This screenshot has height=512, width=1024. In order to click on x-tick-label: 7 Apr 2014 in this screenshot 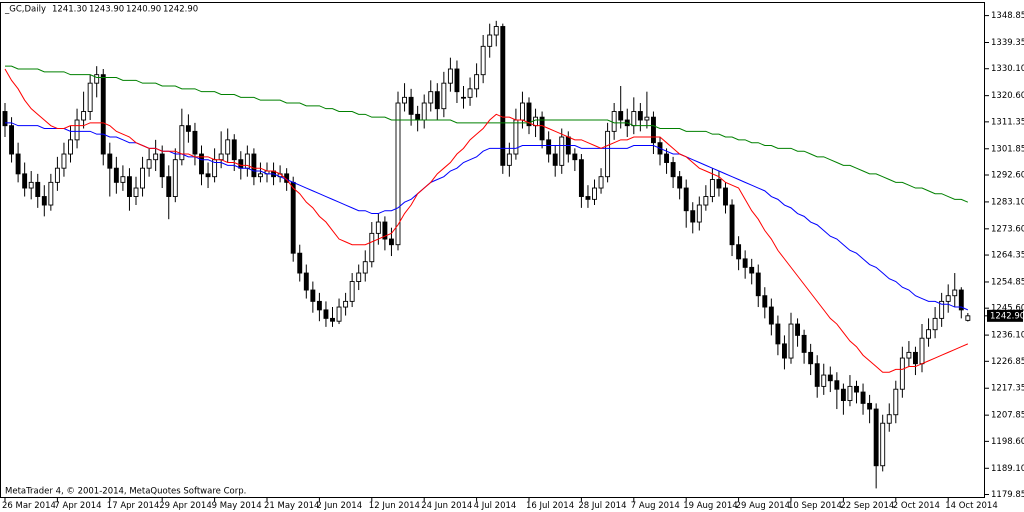, I will do `click(77, 506)`.